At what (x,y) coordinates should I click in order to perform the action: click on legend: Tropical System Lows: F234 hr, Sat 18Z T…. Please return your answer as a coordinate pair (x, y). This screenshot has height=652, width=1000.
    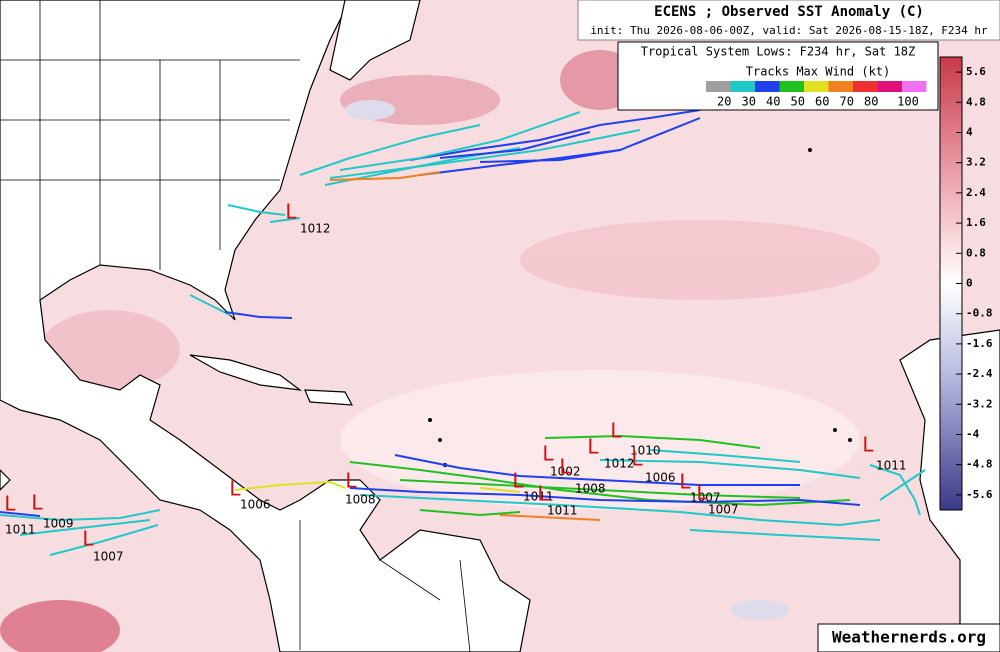
    Looking at the image, I should click on (778, 76).